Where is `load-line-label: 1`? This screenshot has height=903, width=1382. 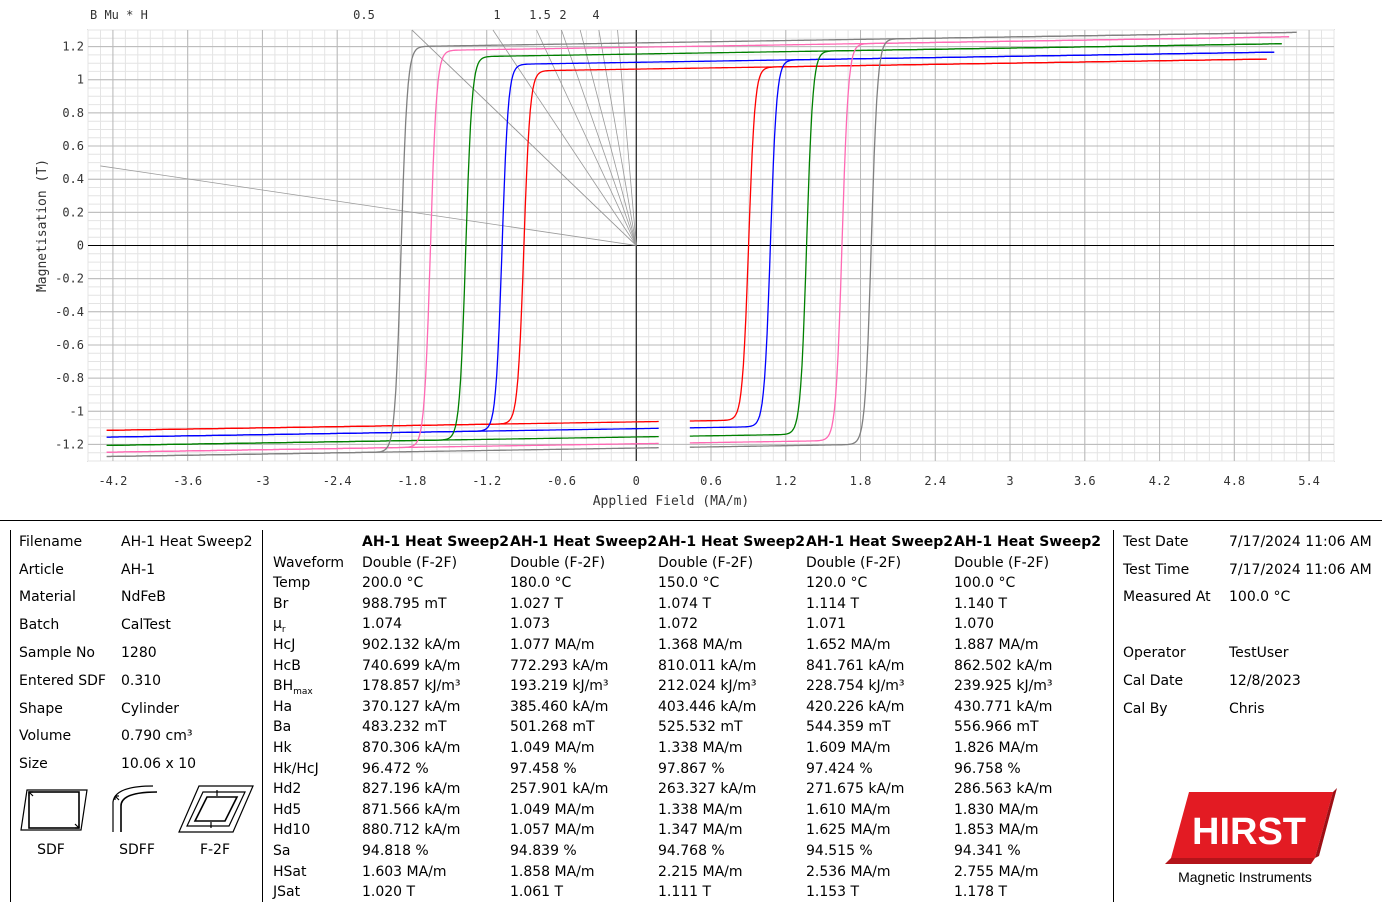
load-line-label: 1 is located at coordinates (496, 15).